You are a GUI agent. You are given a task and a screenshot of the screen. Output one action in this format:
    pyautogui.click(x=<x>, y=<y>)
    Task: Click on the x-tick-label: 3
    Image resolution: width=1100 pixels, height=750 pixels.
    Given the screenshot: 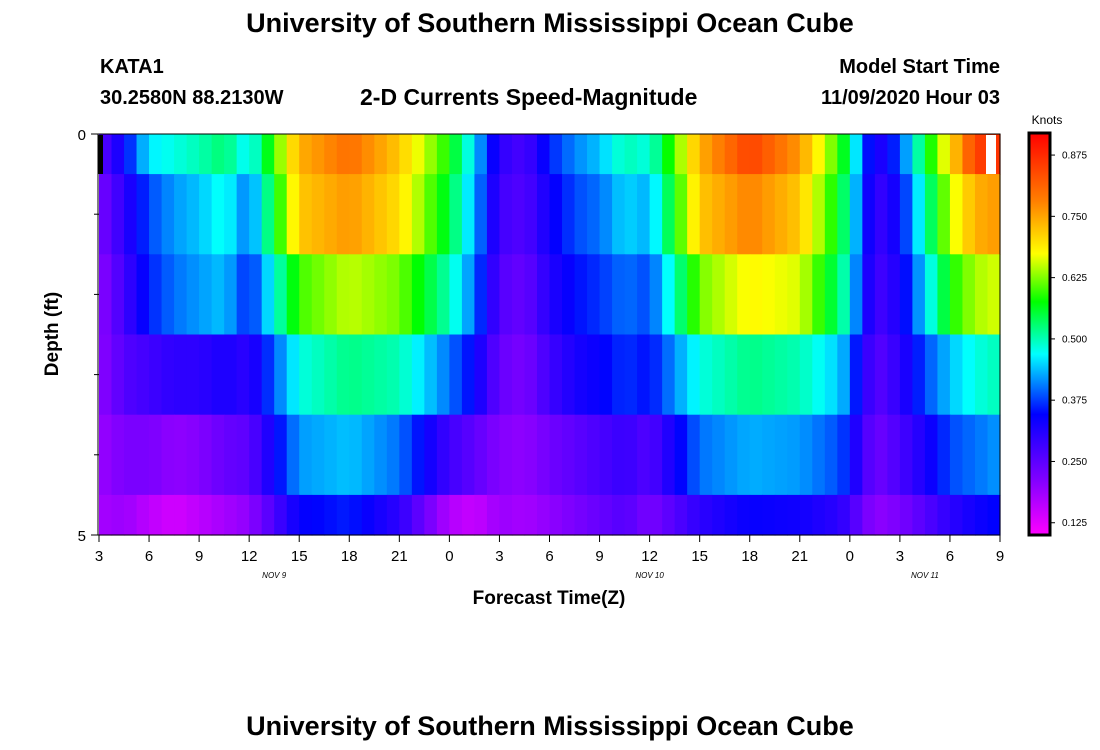 What is the action you would take?
    pyautogui.click(x=99, y=556)
    